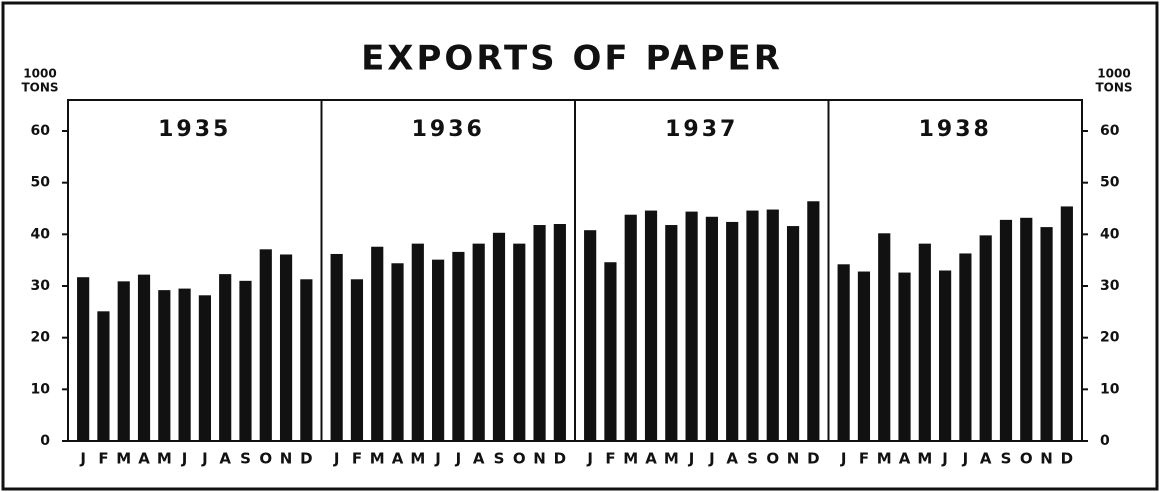 The image size is (1160, 492). What do you see at coordinates (1110, 338) in the screenshot?
I see `y2-tick-label: 20` at bounding box center [1110, 338].